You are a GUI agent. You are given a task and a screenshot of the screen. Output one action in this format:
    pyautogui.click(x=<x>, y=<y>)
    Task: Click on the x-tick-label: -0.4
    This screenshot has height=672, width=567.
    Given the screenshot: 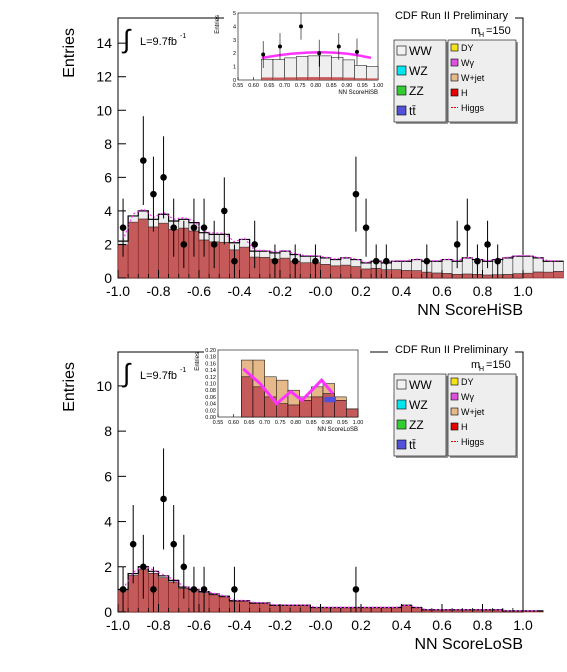 What is the action you would take?
    pyautogui.click(x=239, y=625)
    